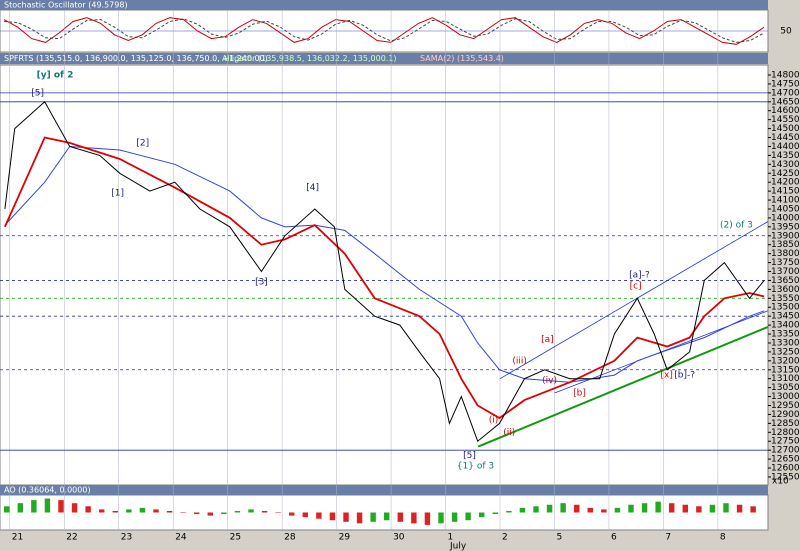 This screenshot has width=800, height=551. What do you see at coordinates (505, 538) in the screenshot?
I see `x-tick-label: 2` at bounding box center [505, 538].